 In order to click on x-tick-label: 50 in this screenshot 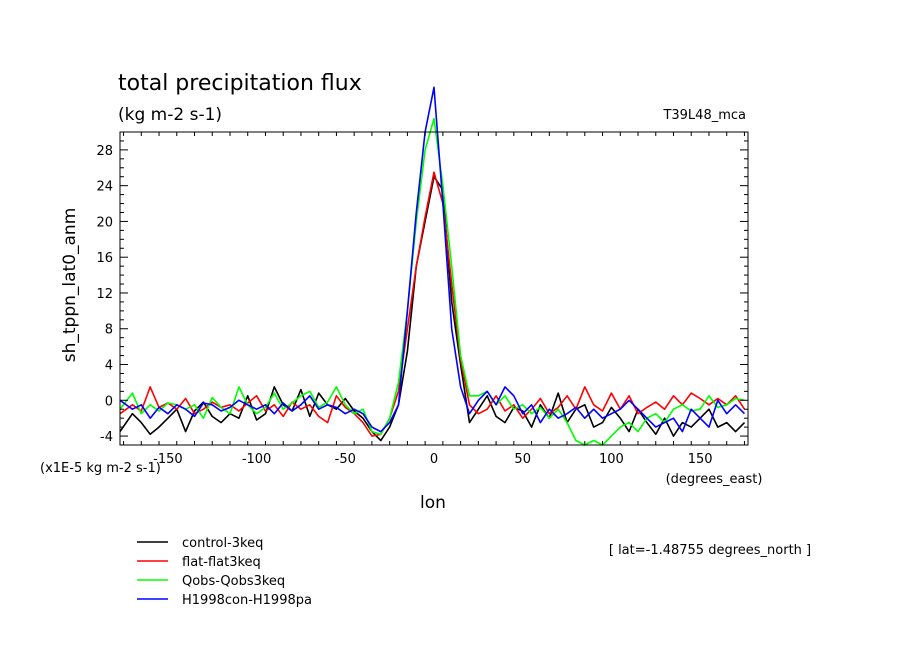, I will do `click(522, 459)`.